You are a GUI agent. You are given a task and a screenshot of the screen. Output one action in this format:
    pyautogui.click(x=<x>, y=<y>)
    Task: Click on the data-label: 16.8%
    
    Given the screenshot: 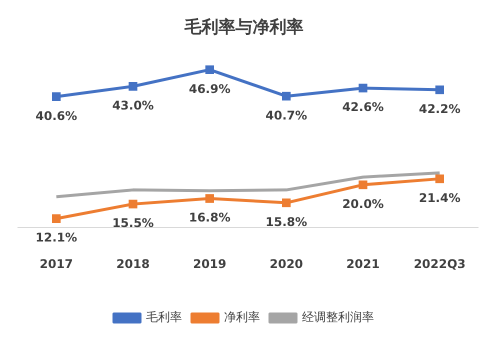 What is the action you would take?
    pyautogui.click(x=209, y=217)
    